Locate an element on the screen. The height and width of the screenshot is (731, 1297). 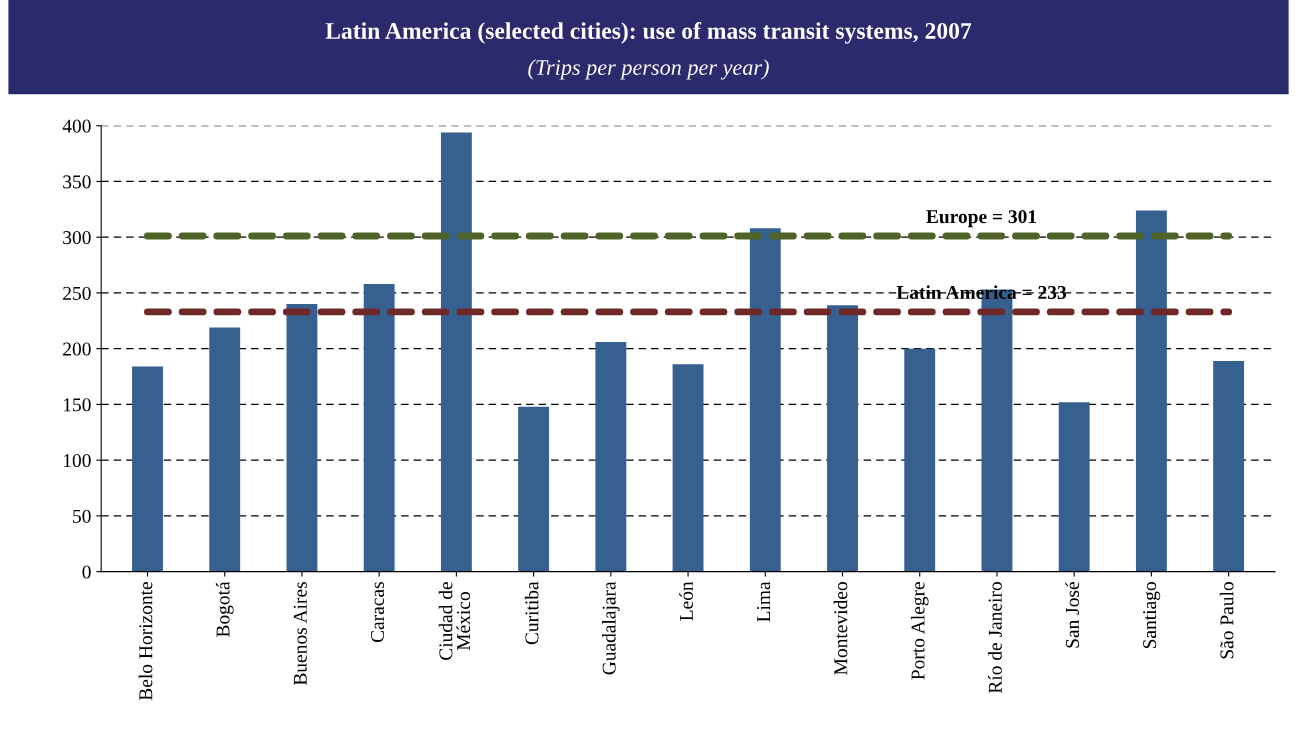
x-tick-label: Ciudad de México is located at coordinates (454, 621).